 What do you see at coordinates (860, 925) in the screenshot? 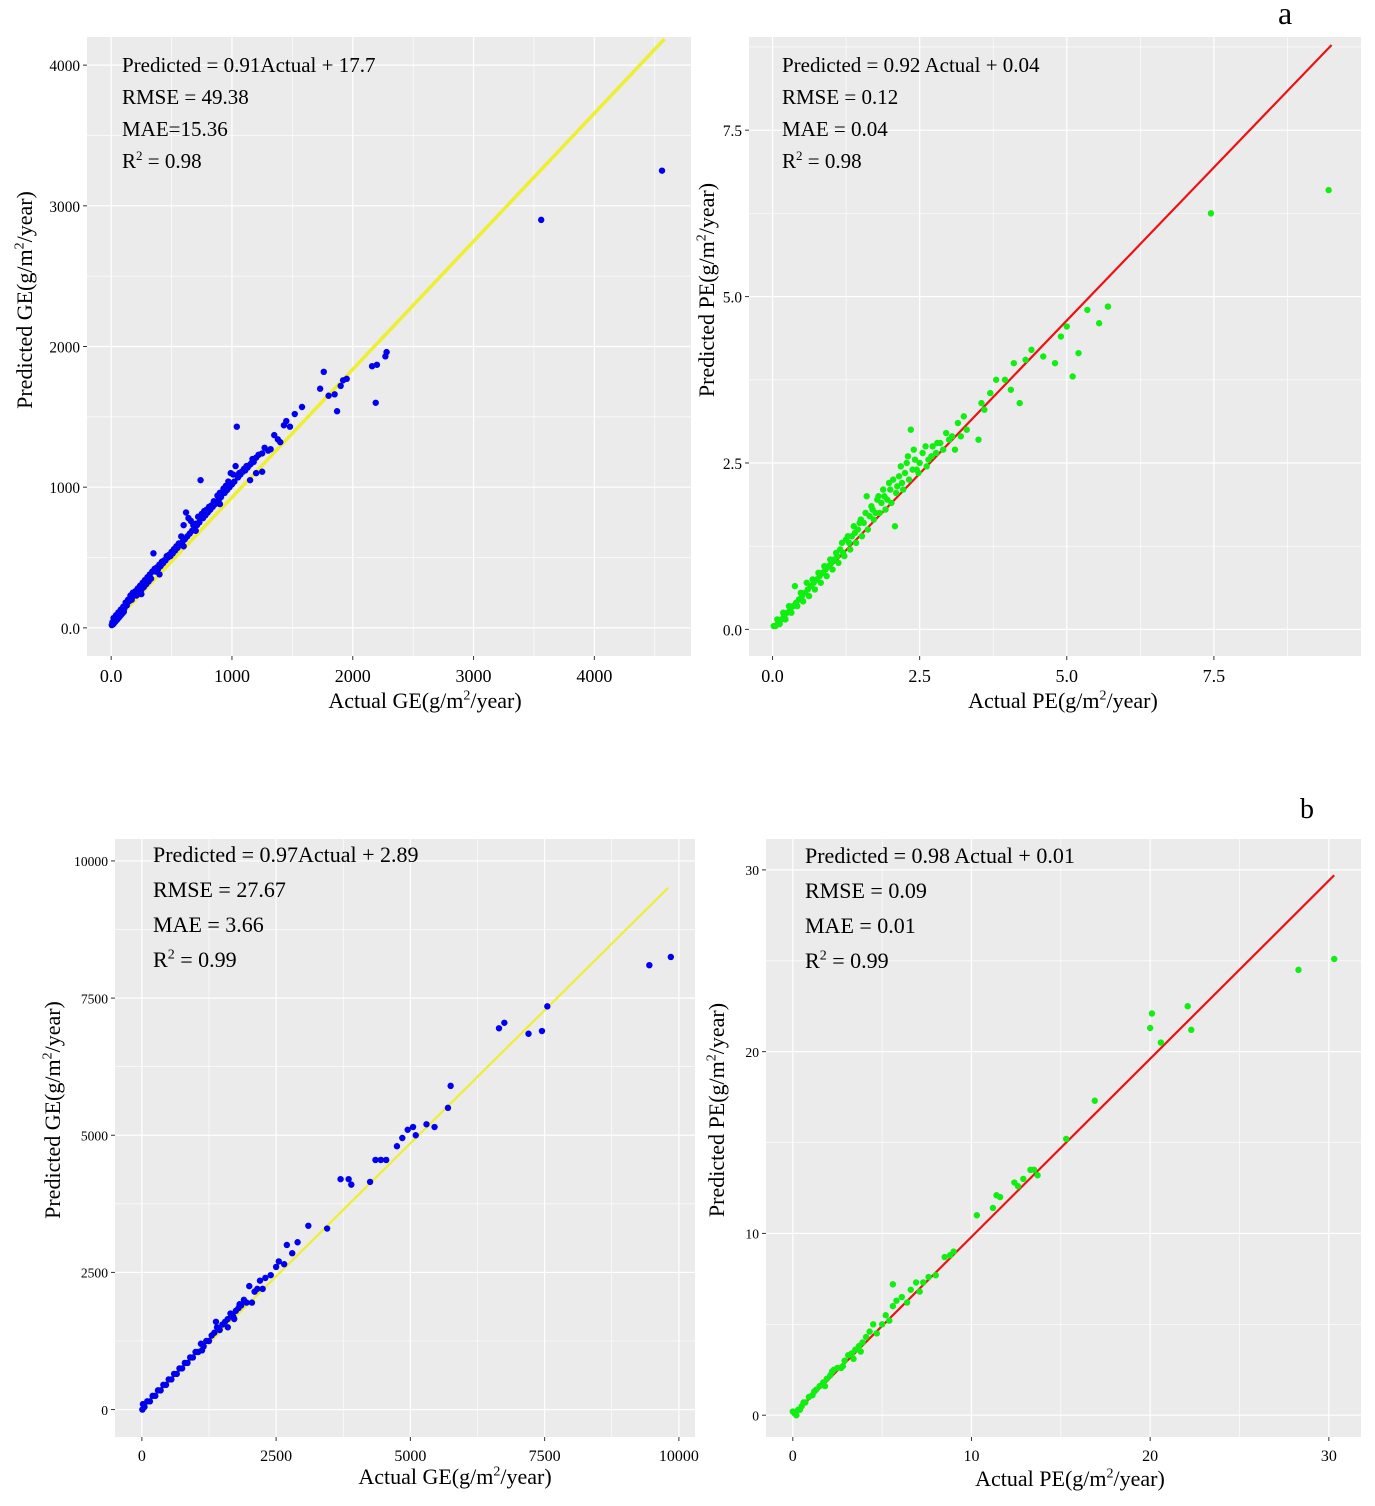
I see `mae-label: MAE = 0.01` at bounding box center [860, 925].